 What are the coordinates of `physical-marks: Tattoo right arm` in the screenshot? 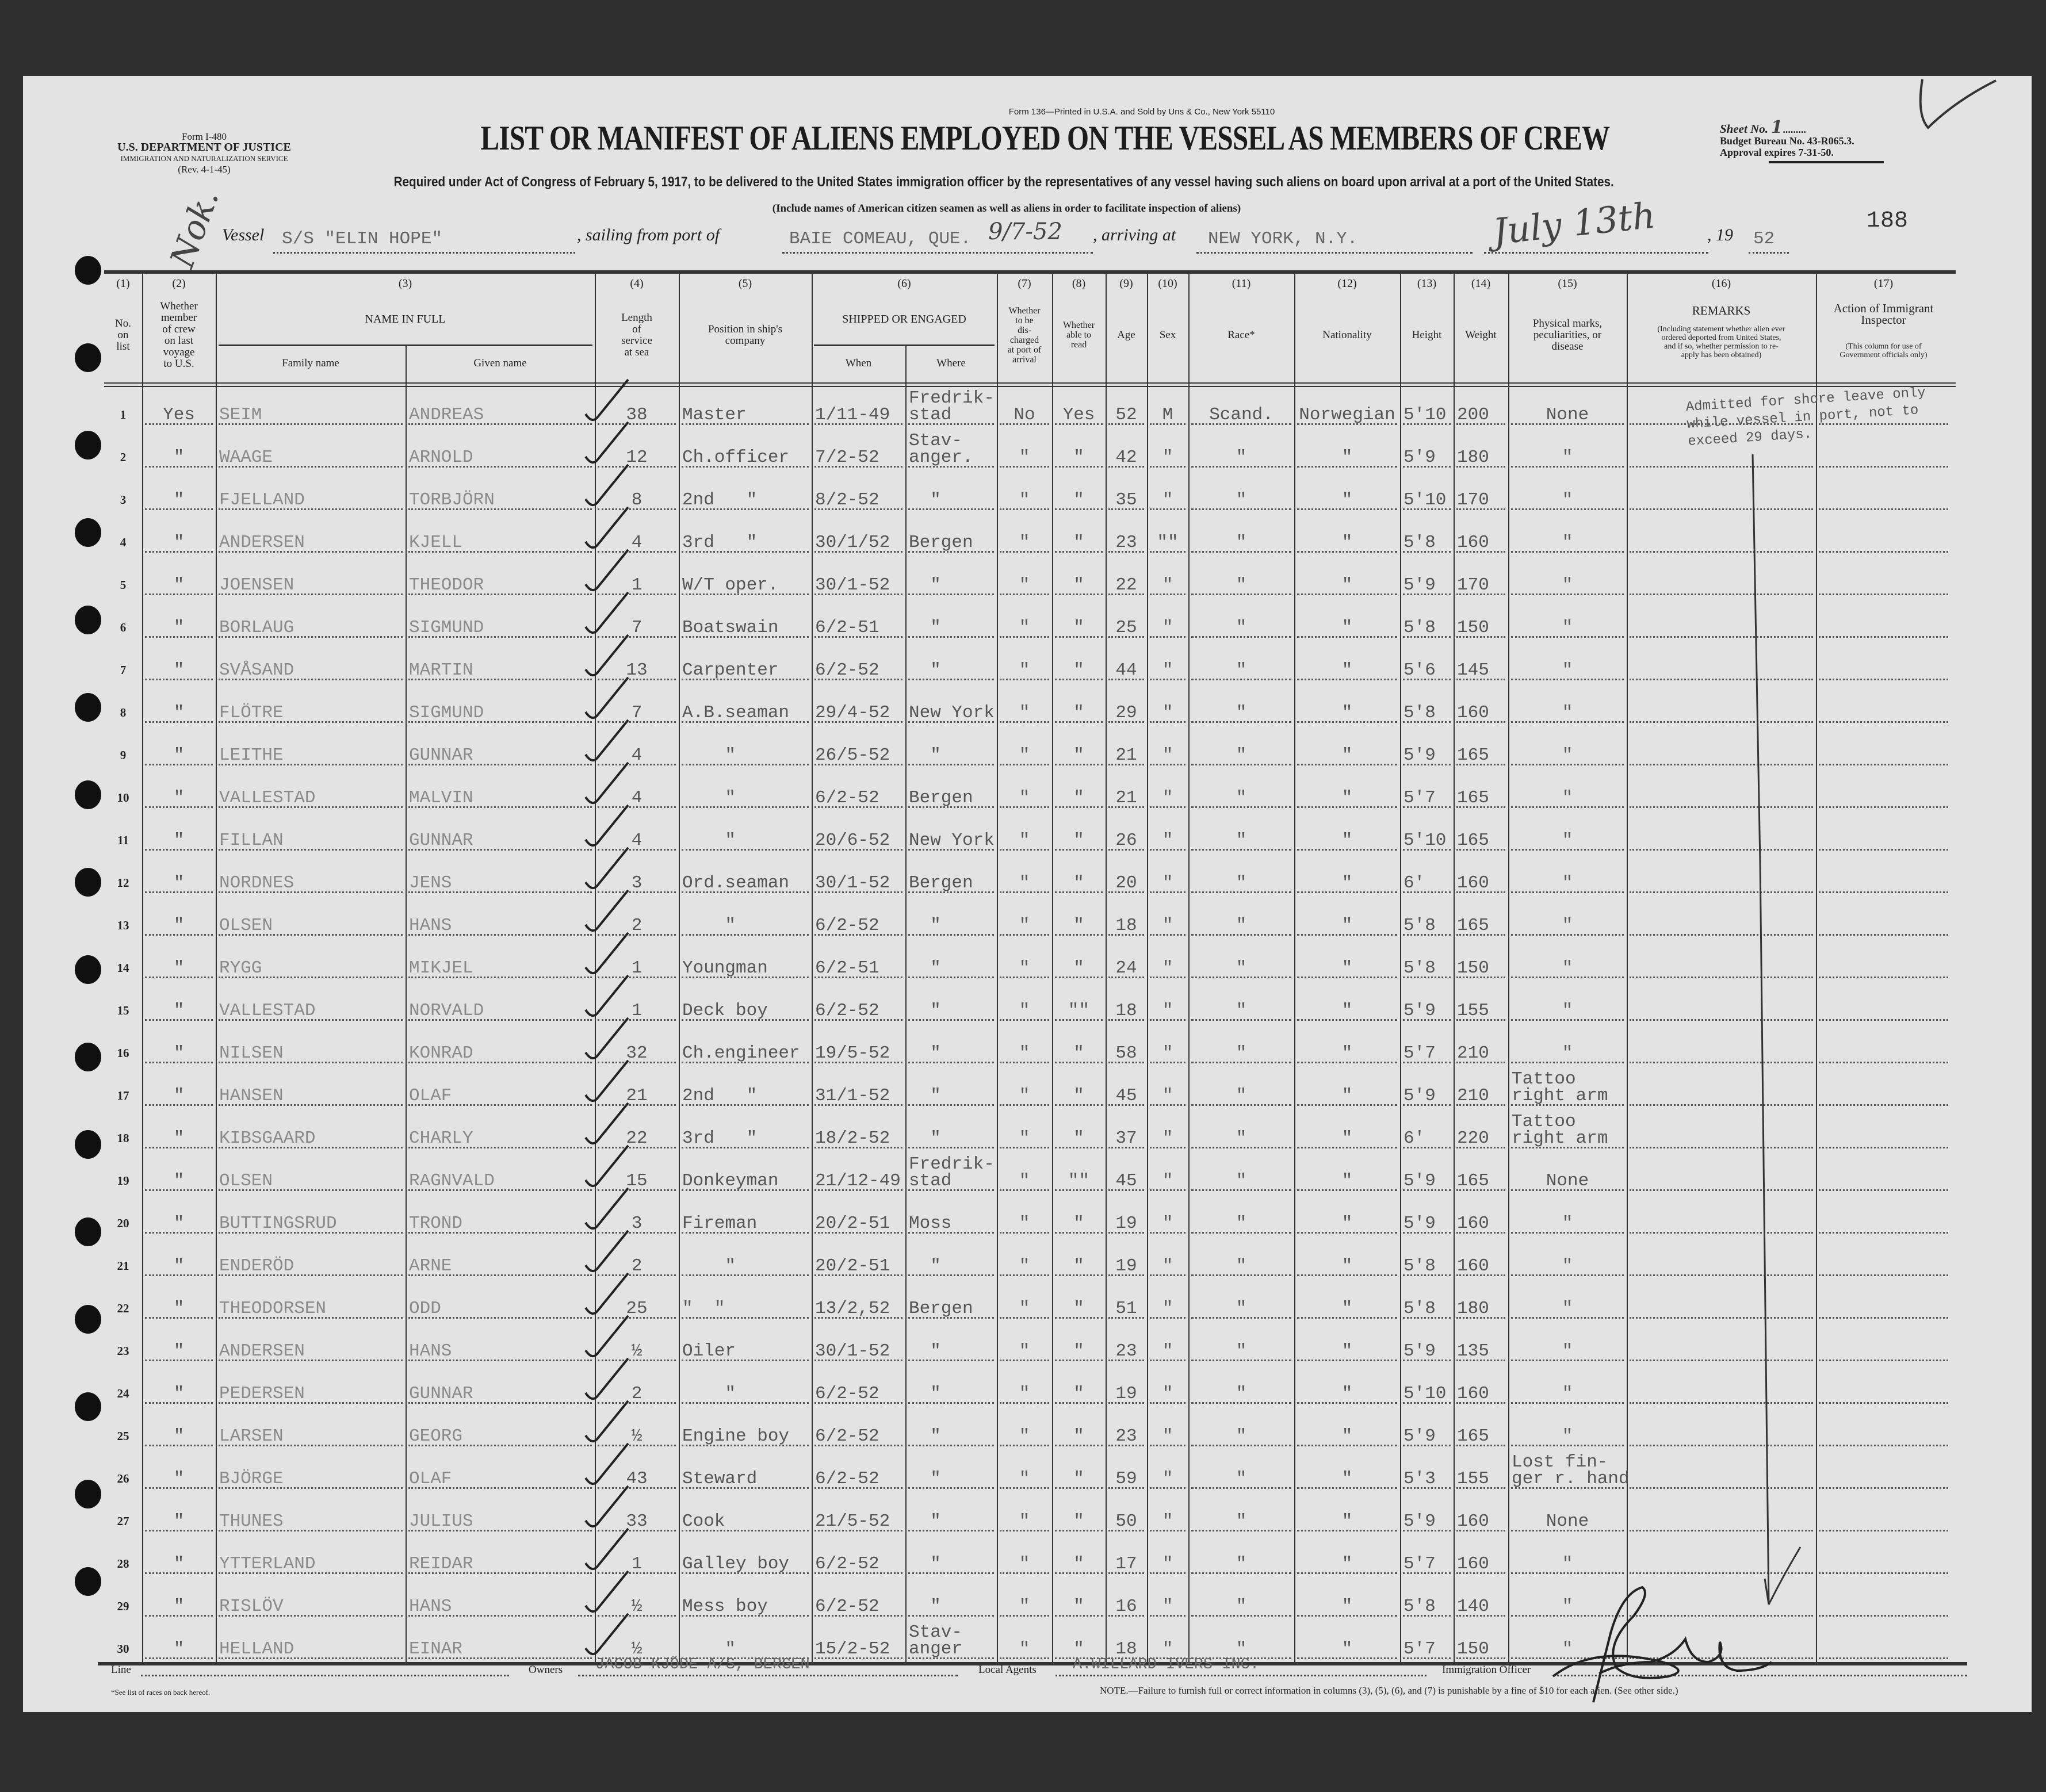 It's located at (1560, 1087).